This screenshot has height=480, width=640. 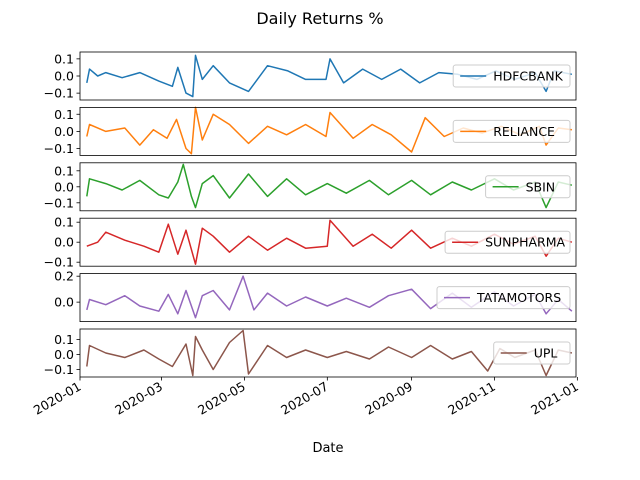 What do you see at coordinates (525, 242) in the screenshot?
I see `legend-label-sunpharma: SUNPHARMA` at bounding box center [525, 242].